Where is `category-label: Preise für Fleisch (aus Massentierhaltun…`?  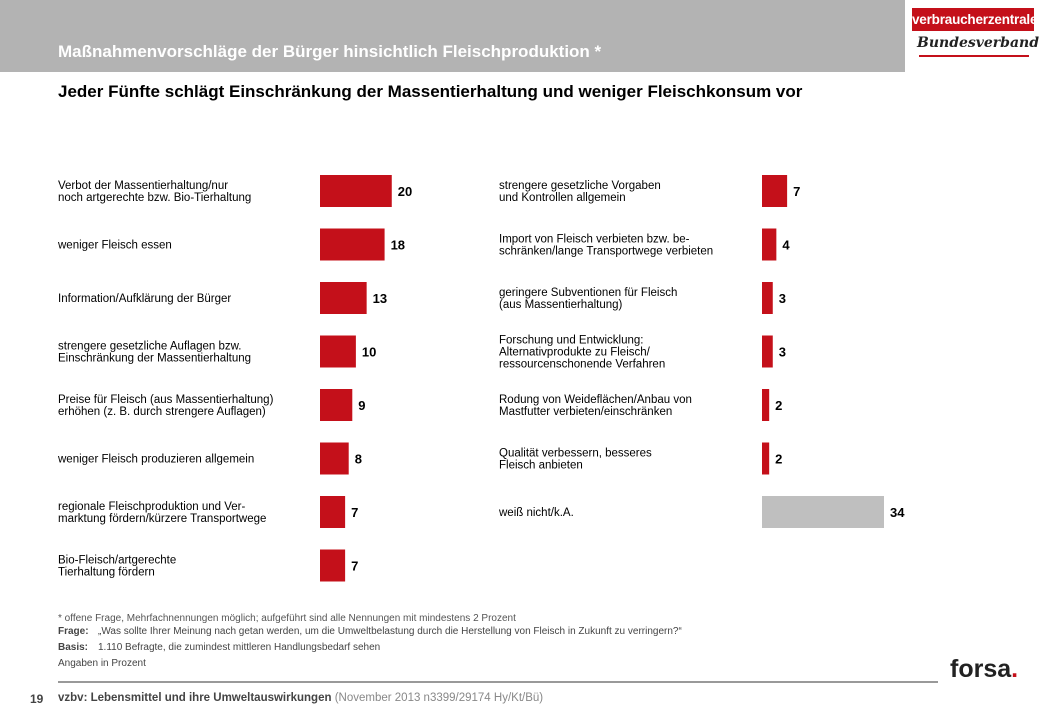 category-label: Preise für Fleisch (aus Massentierhaltun… is located at coordinates (166, 406).